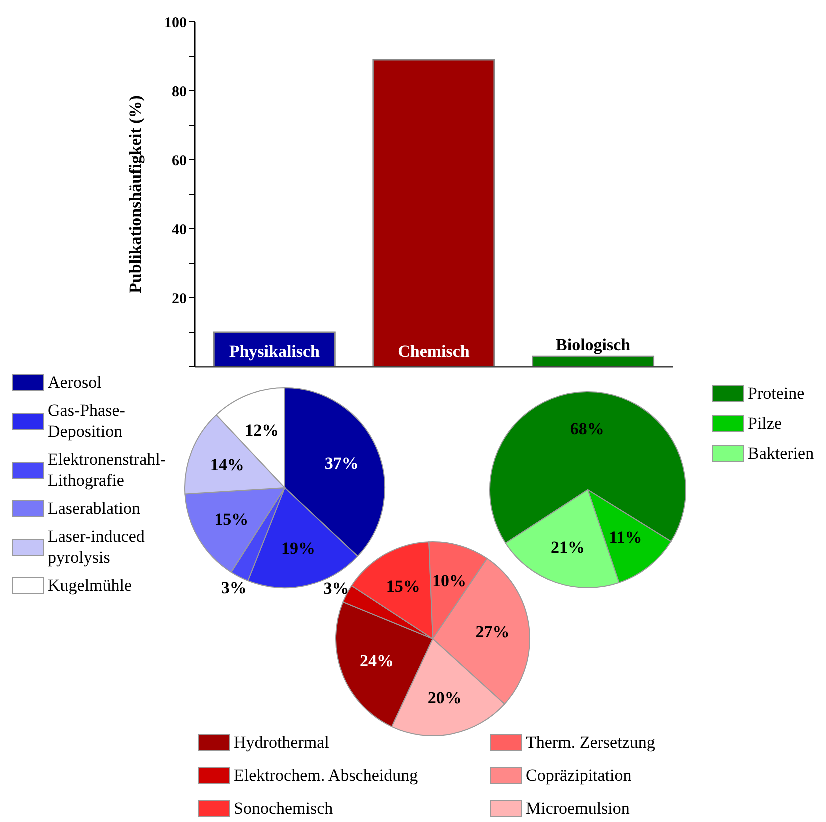  What do you see at coordinates (765, 423) in the screenshot?
I see `legend-label: Pilze` at bounding box center [765, 423].